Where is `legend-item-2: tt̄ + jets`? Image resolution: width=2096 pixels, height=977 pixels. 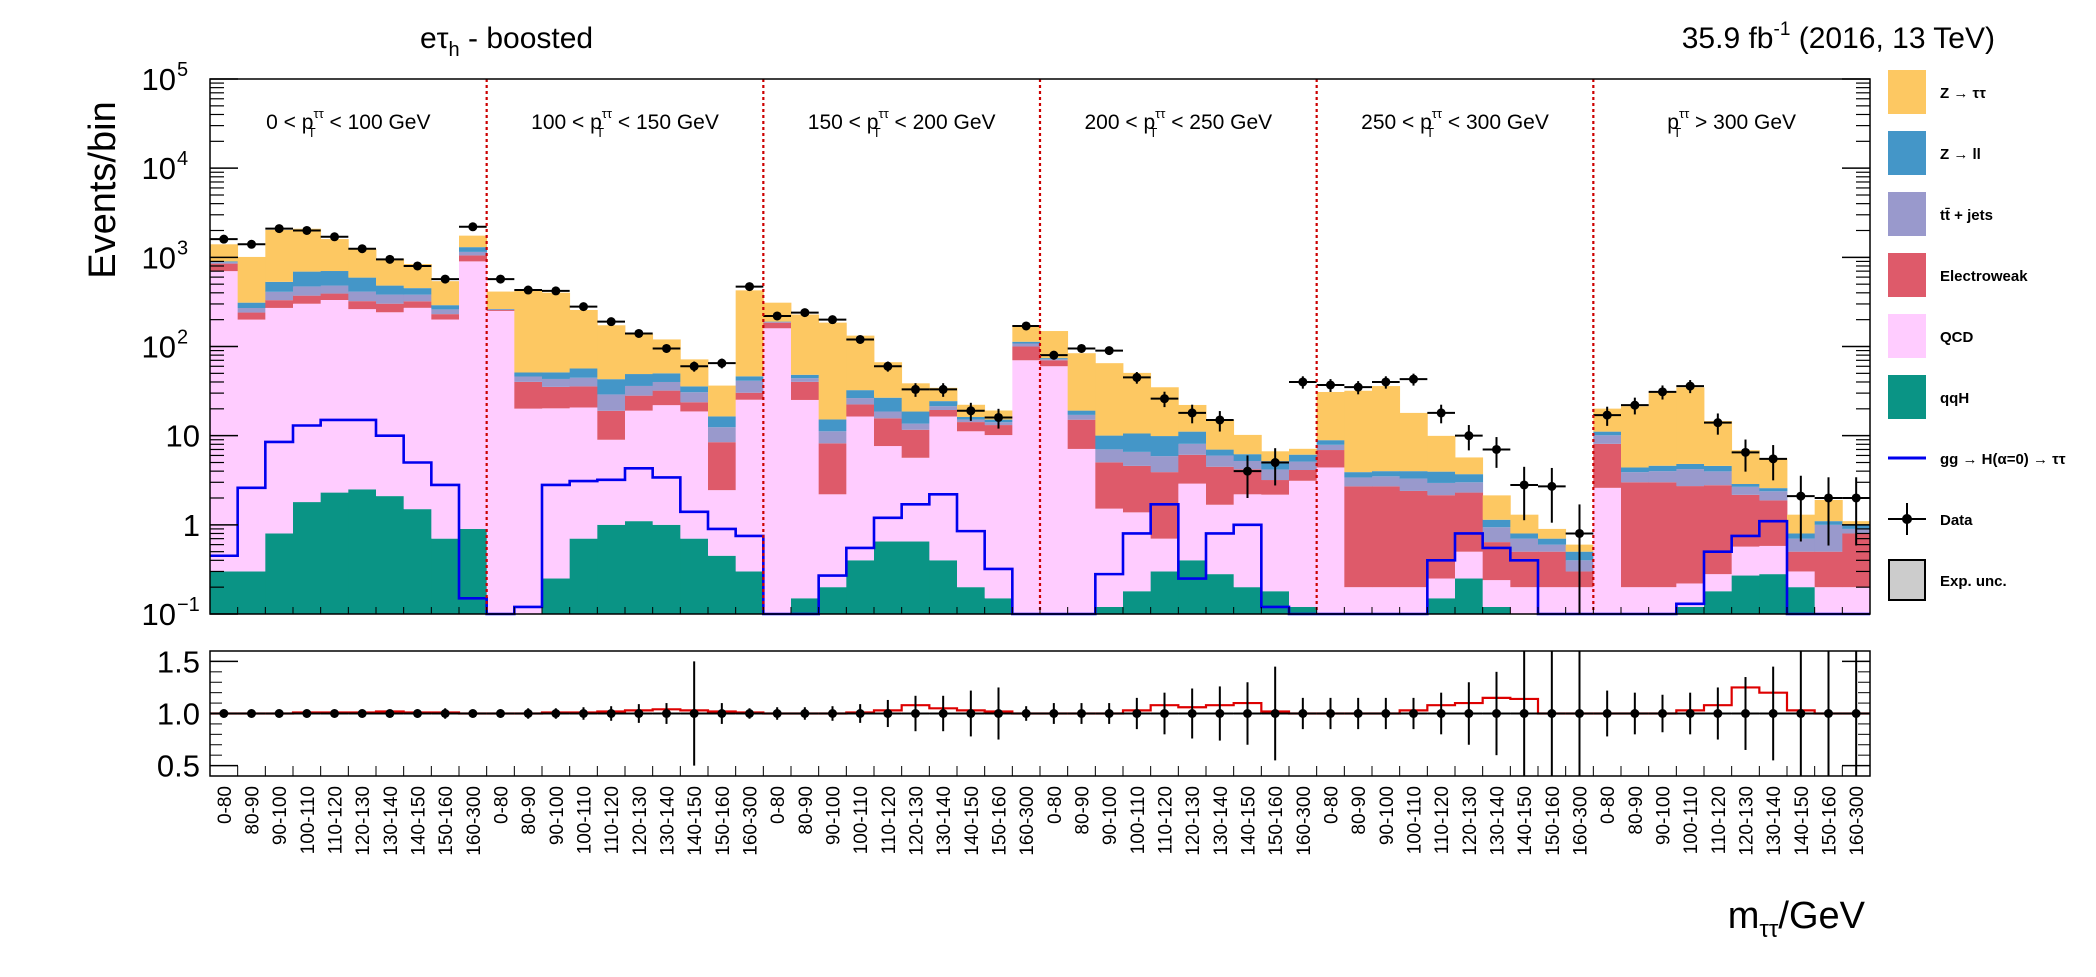 legend-item-2: tt̄ + jets is located at coordinates (1940, 214).